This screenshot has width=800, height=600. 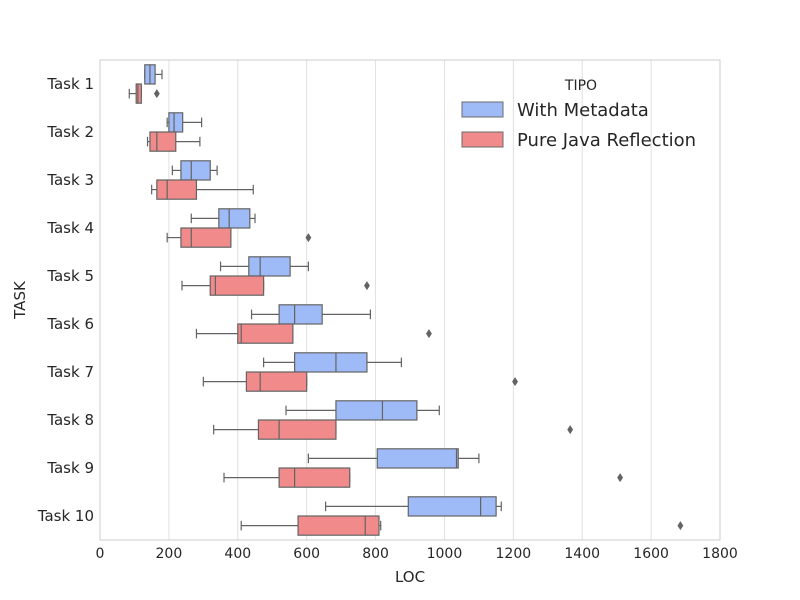 I want to click on y-tick-label: Task 2, so click(x=70, y=132).